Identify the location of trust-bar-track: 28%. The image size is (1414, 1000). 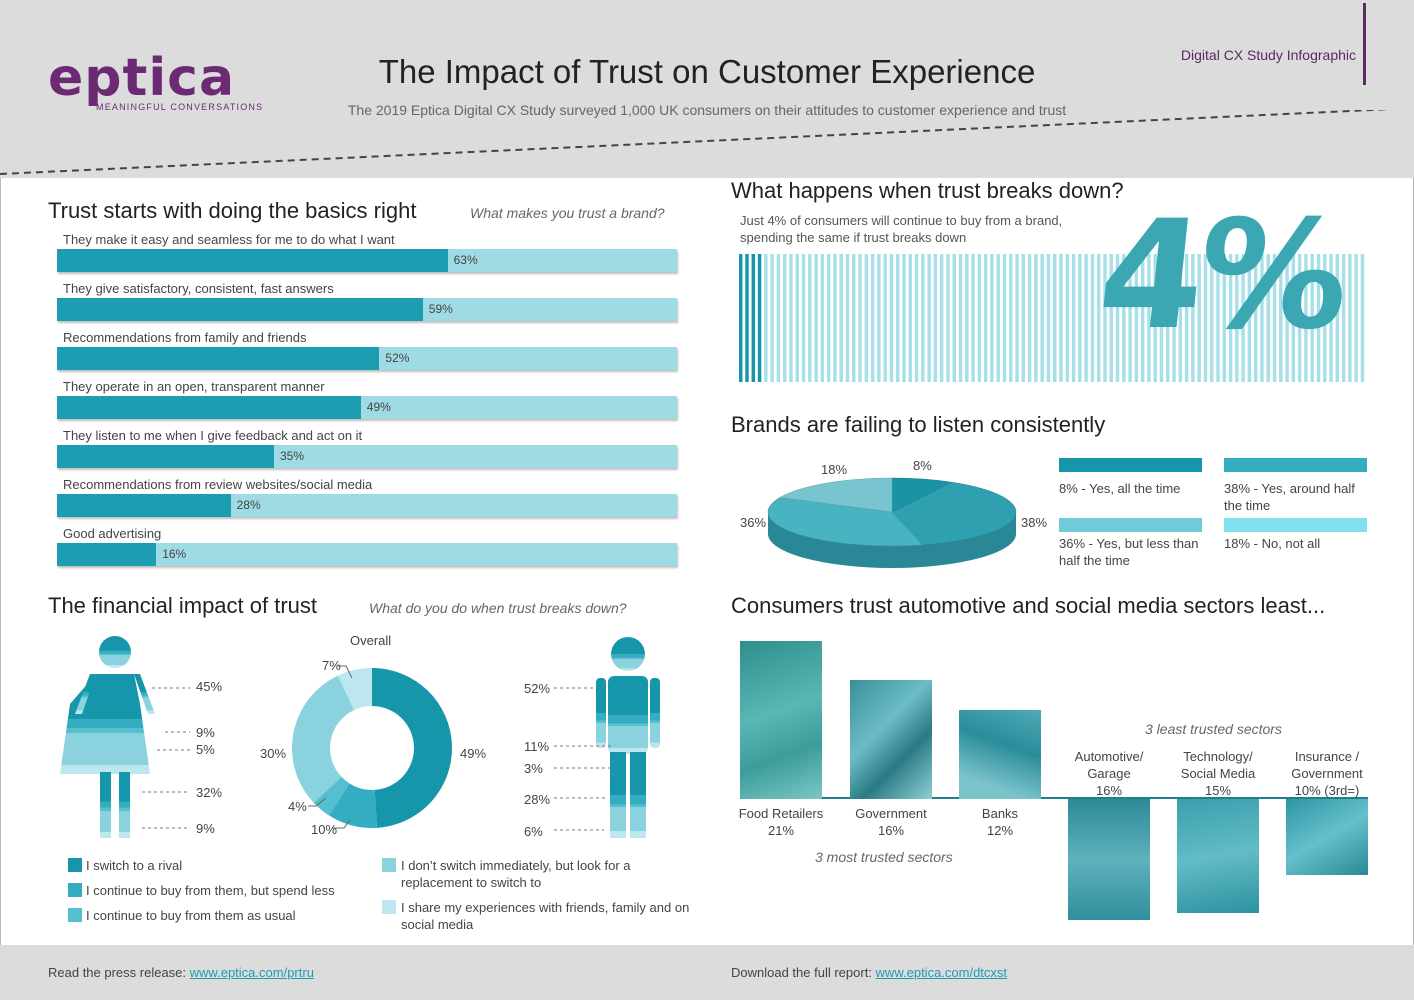
(367, 505).